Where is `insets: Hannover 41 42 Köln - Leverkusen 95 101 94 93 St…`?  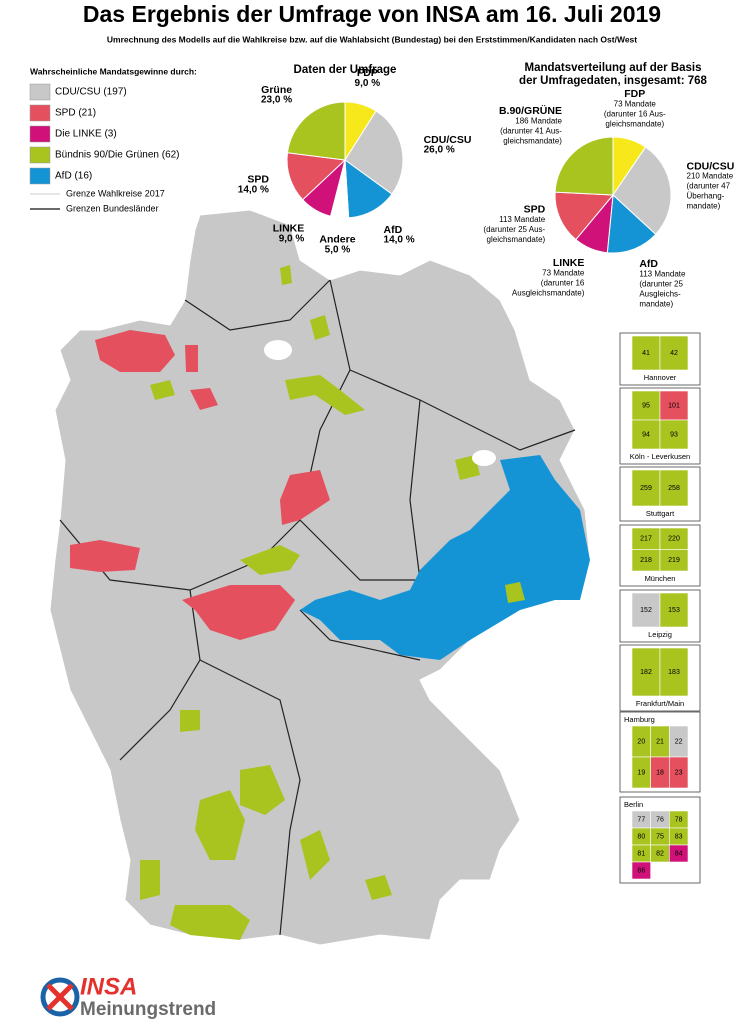
insets: Hannover 41 42 Köln - Leverkusen 95 101 94 93 St… is located at coordinates (660, 608).